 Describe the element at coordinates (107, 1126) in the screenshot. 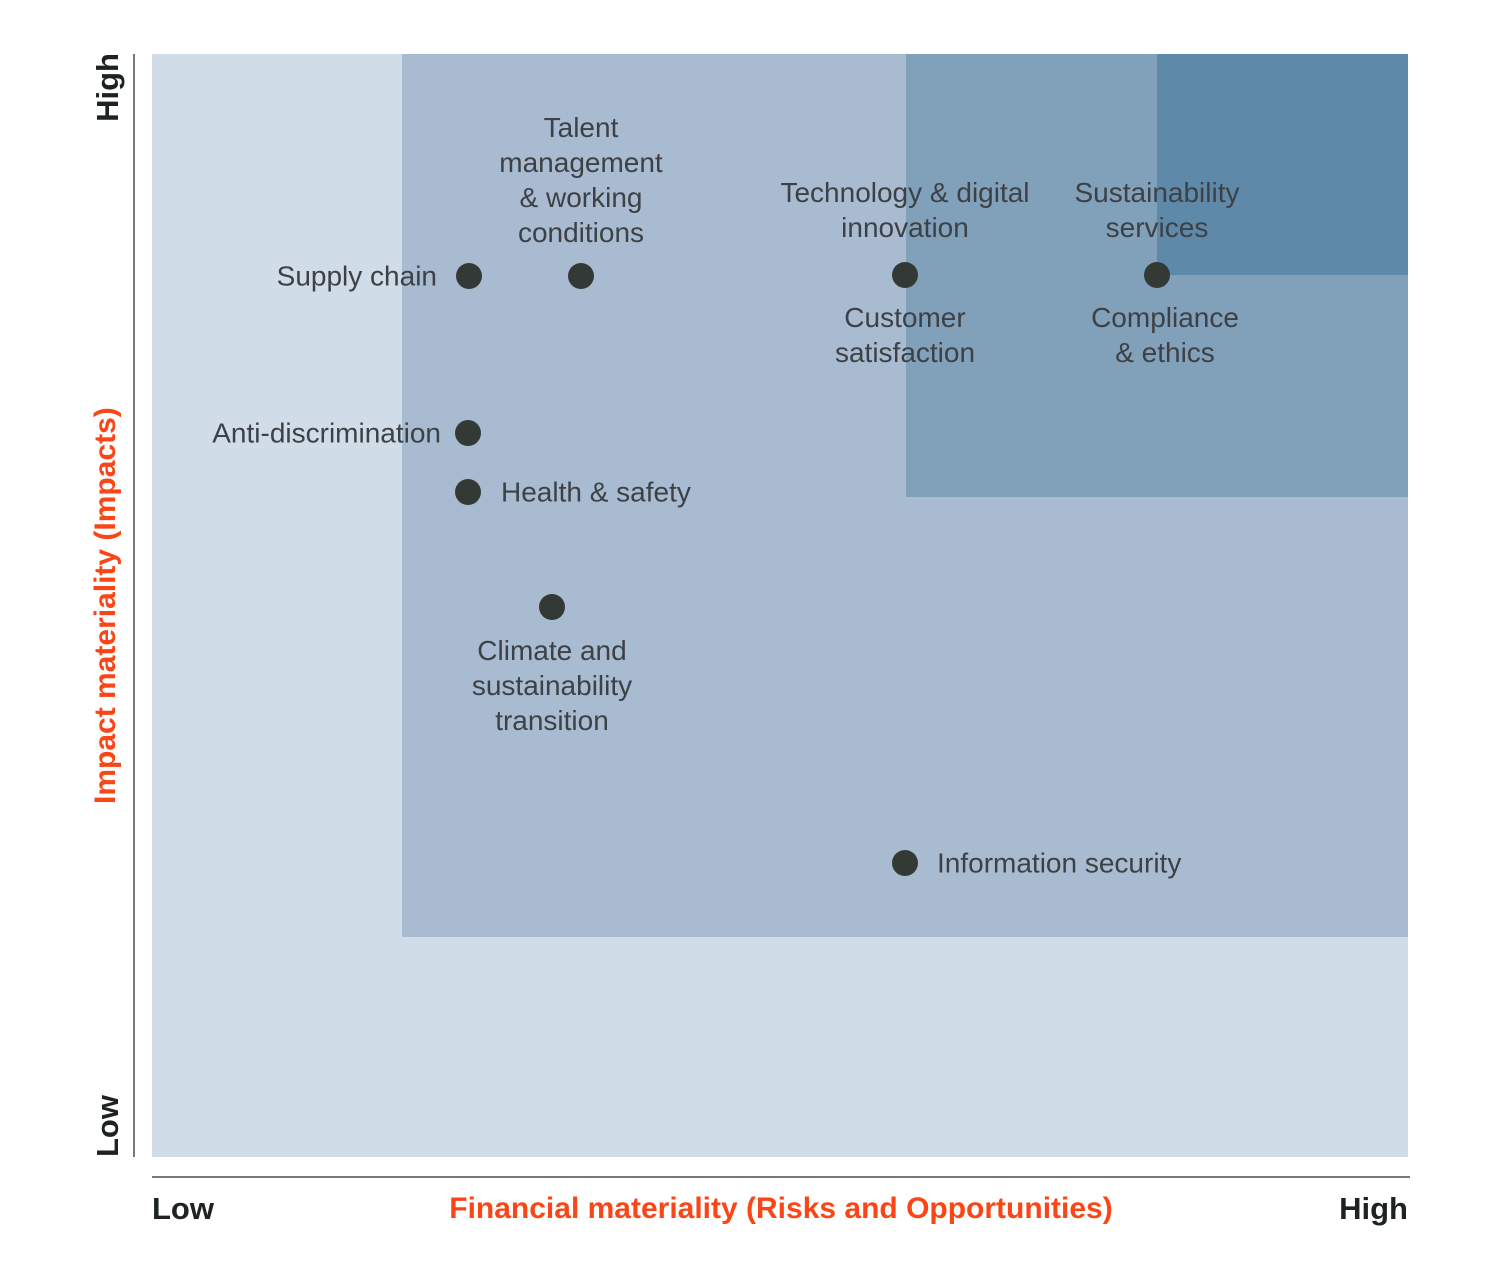

I see `y-axis-low-label: Low` at that location.